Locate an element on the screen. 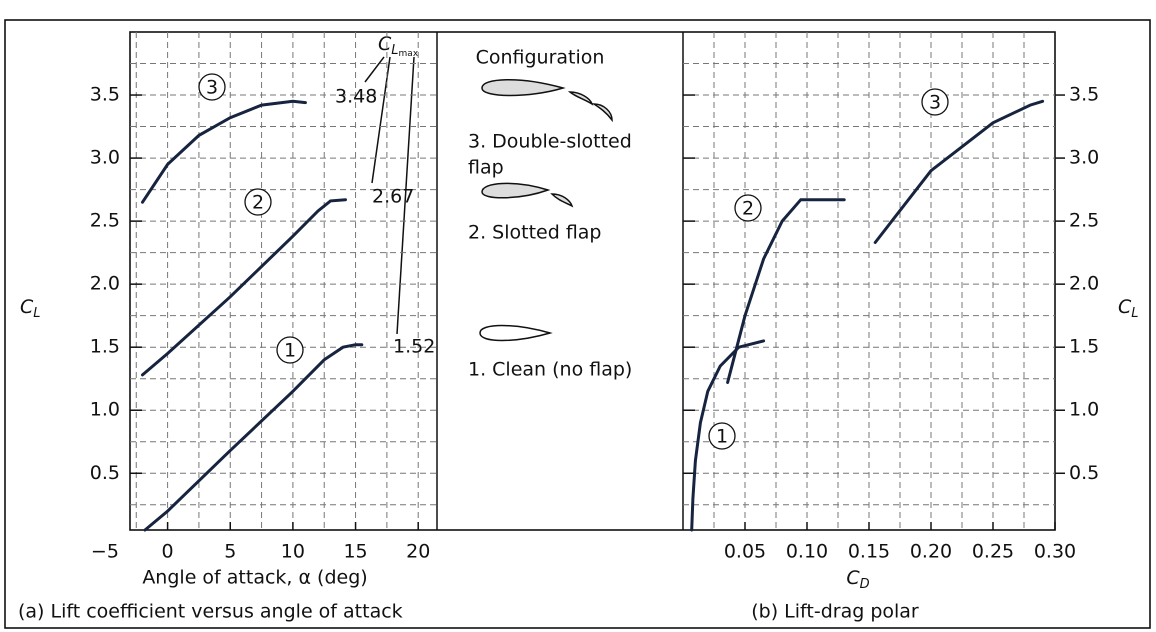  x-axis-label: CD is located at coordinates (857, 579).